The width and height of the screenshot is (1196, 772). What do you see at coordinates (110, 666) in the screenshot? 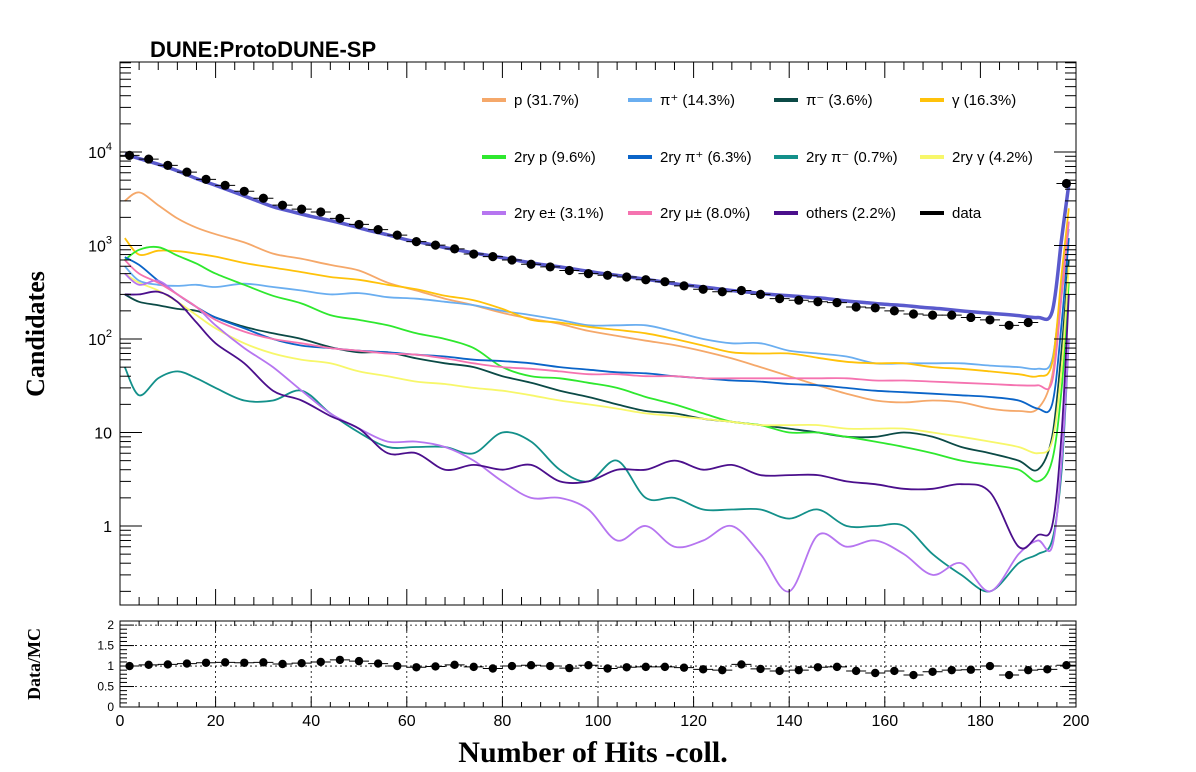
I see `ratio-y-tick-label: 1` at bounding box center [110, 666].